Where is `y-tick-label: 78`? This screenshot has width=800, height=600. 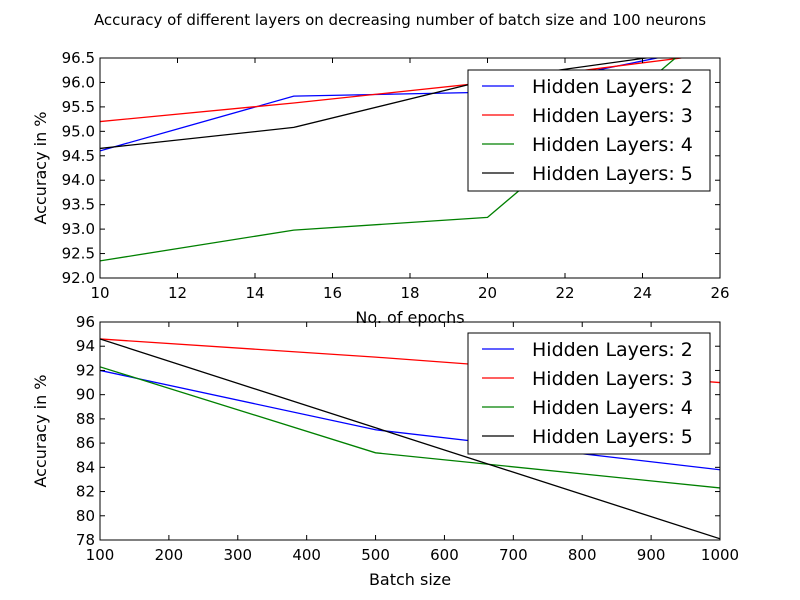
y-tick-label: 78 is located at coordinates (85, 540).